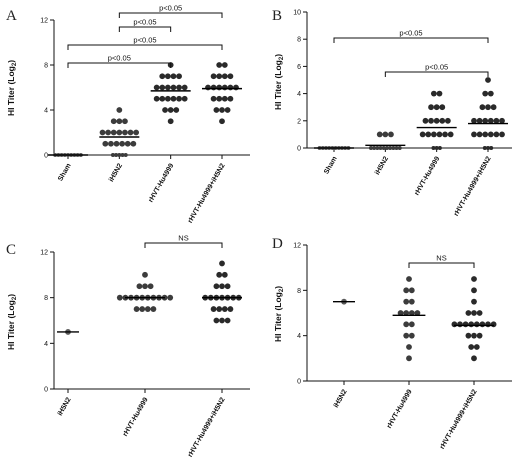 This screenshot has height=469, width=526. I want to click on y-tick-label: 6, so click(299, 67).